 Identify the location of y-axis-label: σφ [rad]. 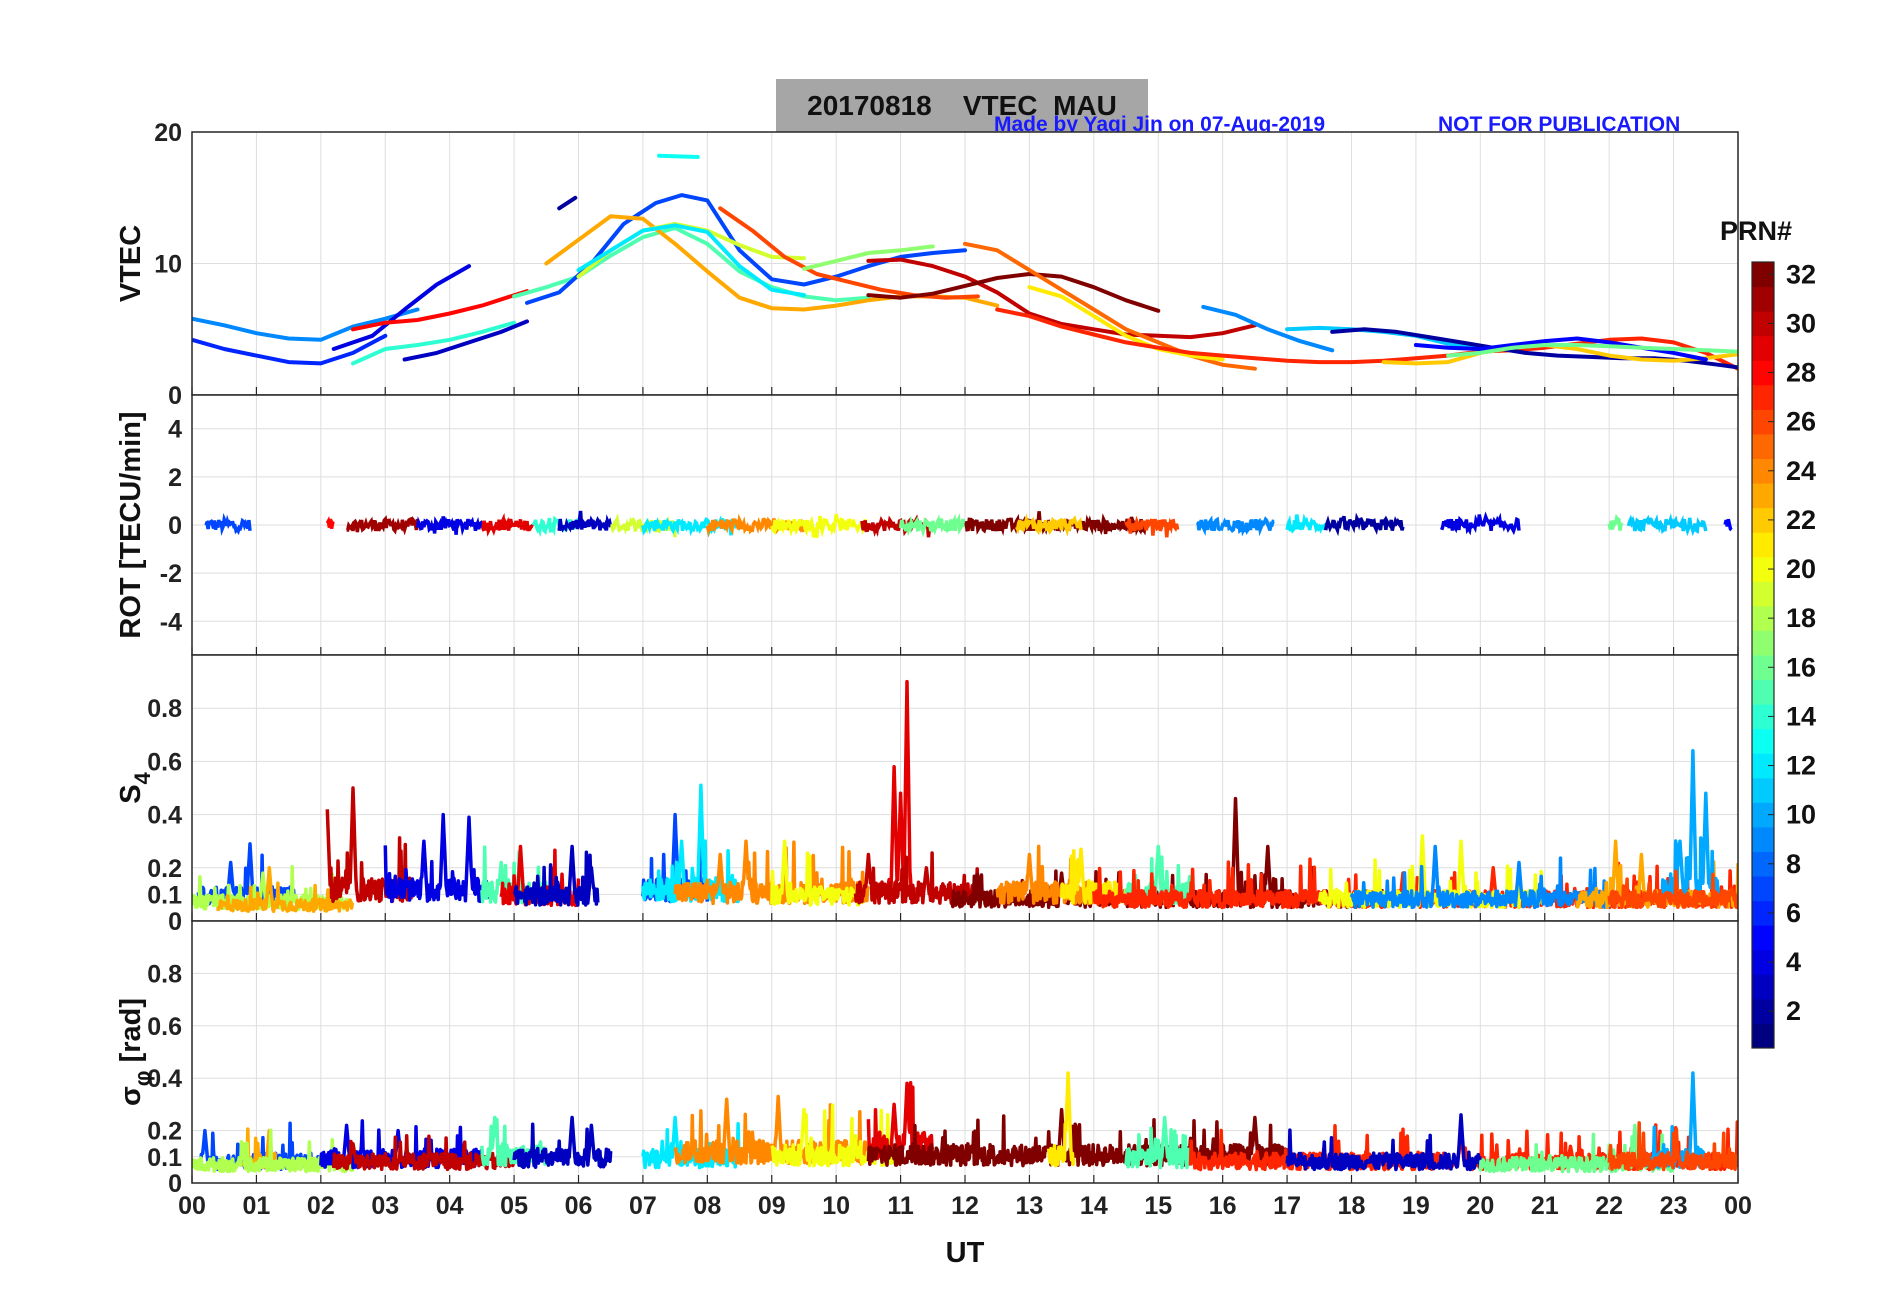
(135, 1052).